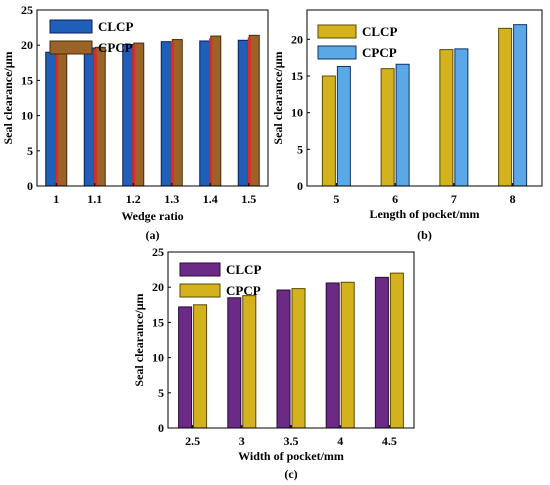  What do you see at coordinates (290, 474) in the screenshot?
I see `panel-label: (c)` at bounding box center [290, 474].